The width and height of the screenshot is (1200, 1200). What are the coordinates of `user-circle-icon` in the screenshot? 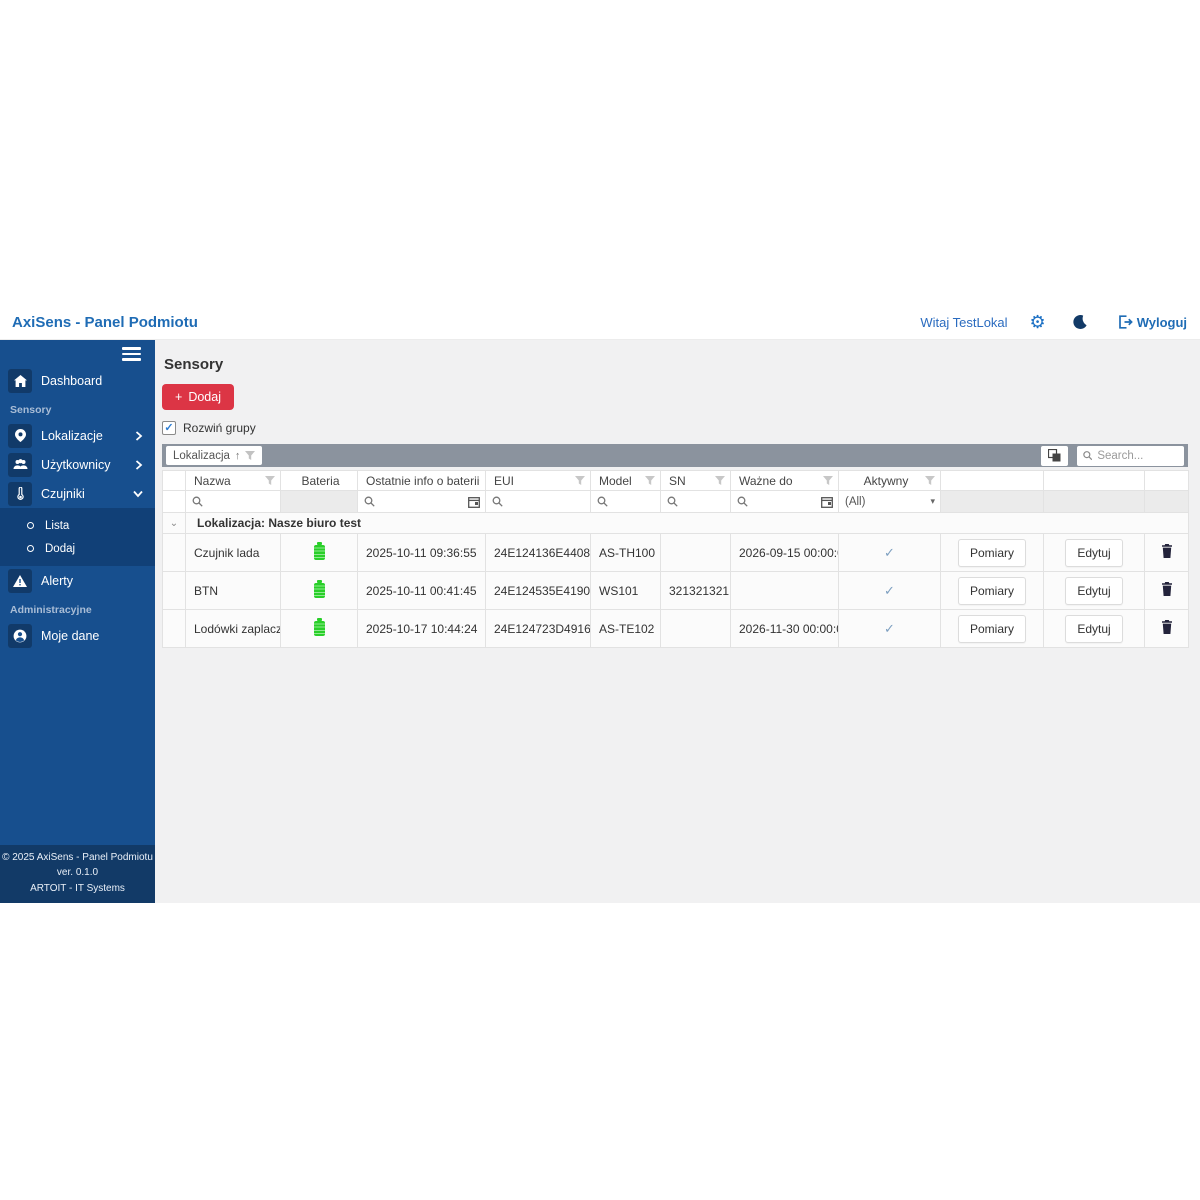 It's located at (20, 635).